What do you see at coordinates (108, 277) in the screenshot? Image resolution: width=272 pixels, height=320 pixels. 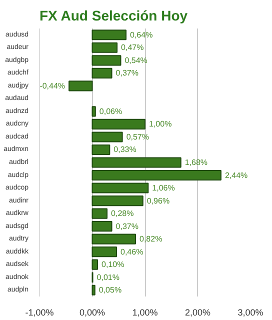 I see `data-label: 0,01%` at bounding box center [108, 277].